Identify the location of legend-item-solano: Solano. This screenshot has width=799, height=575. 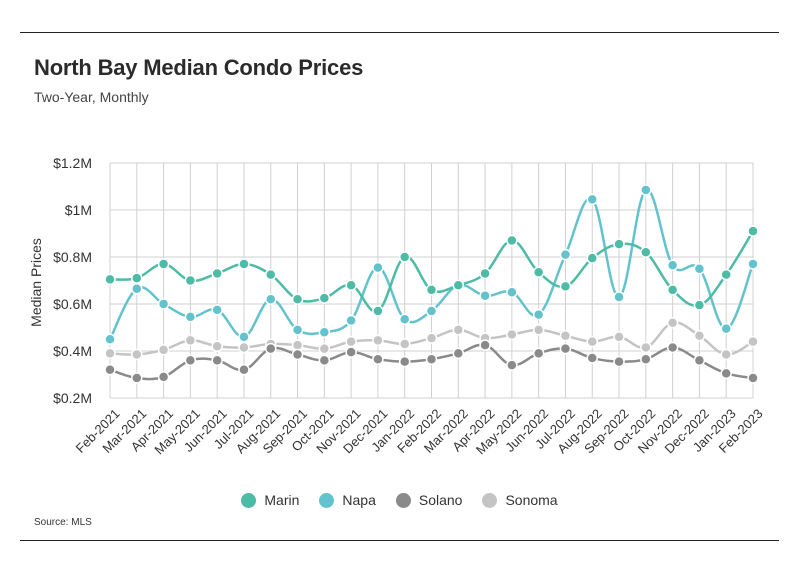
(429, 500).